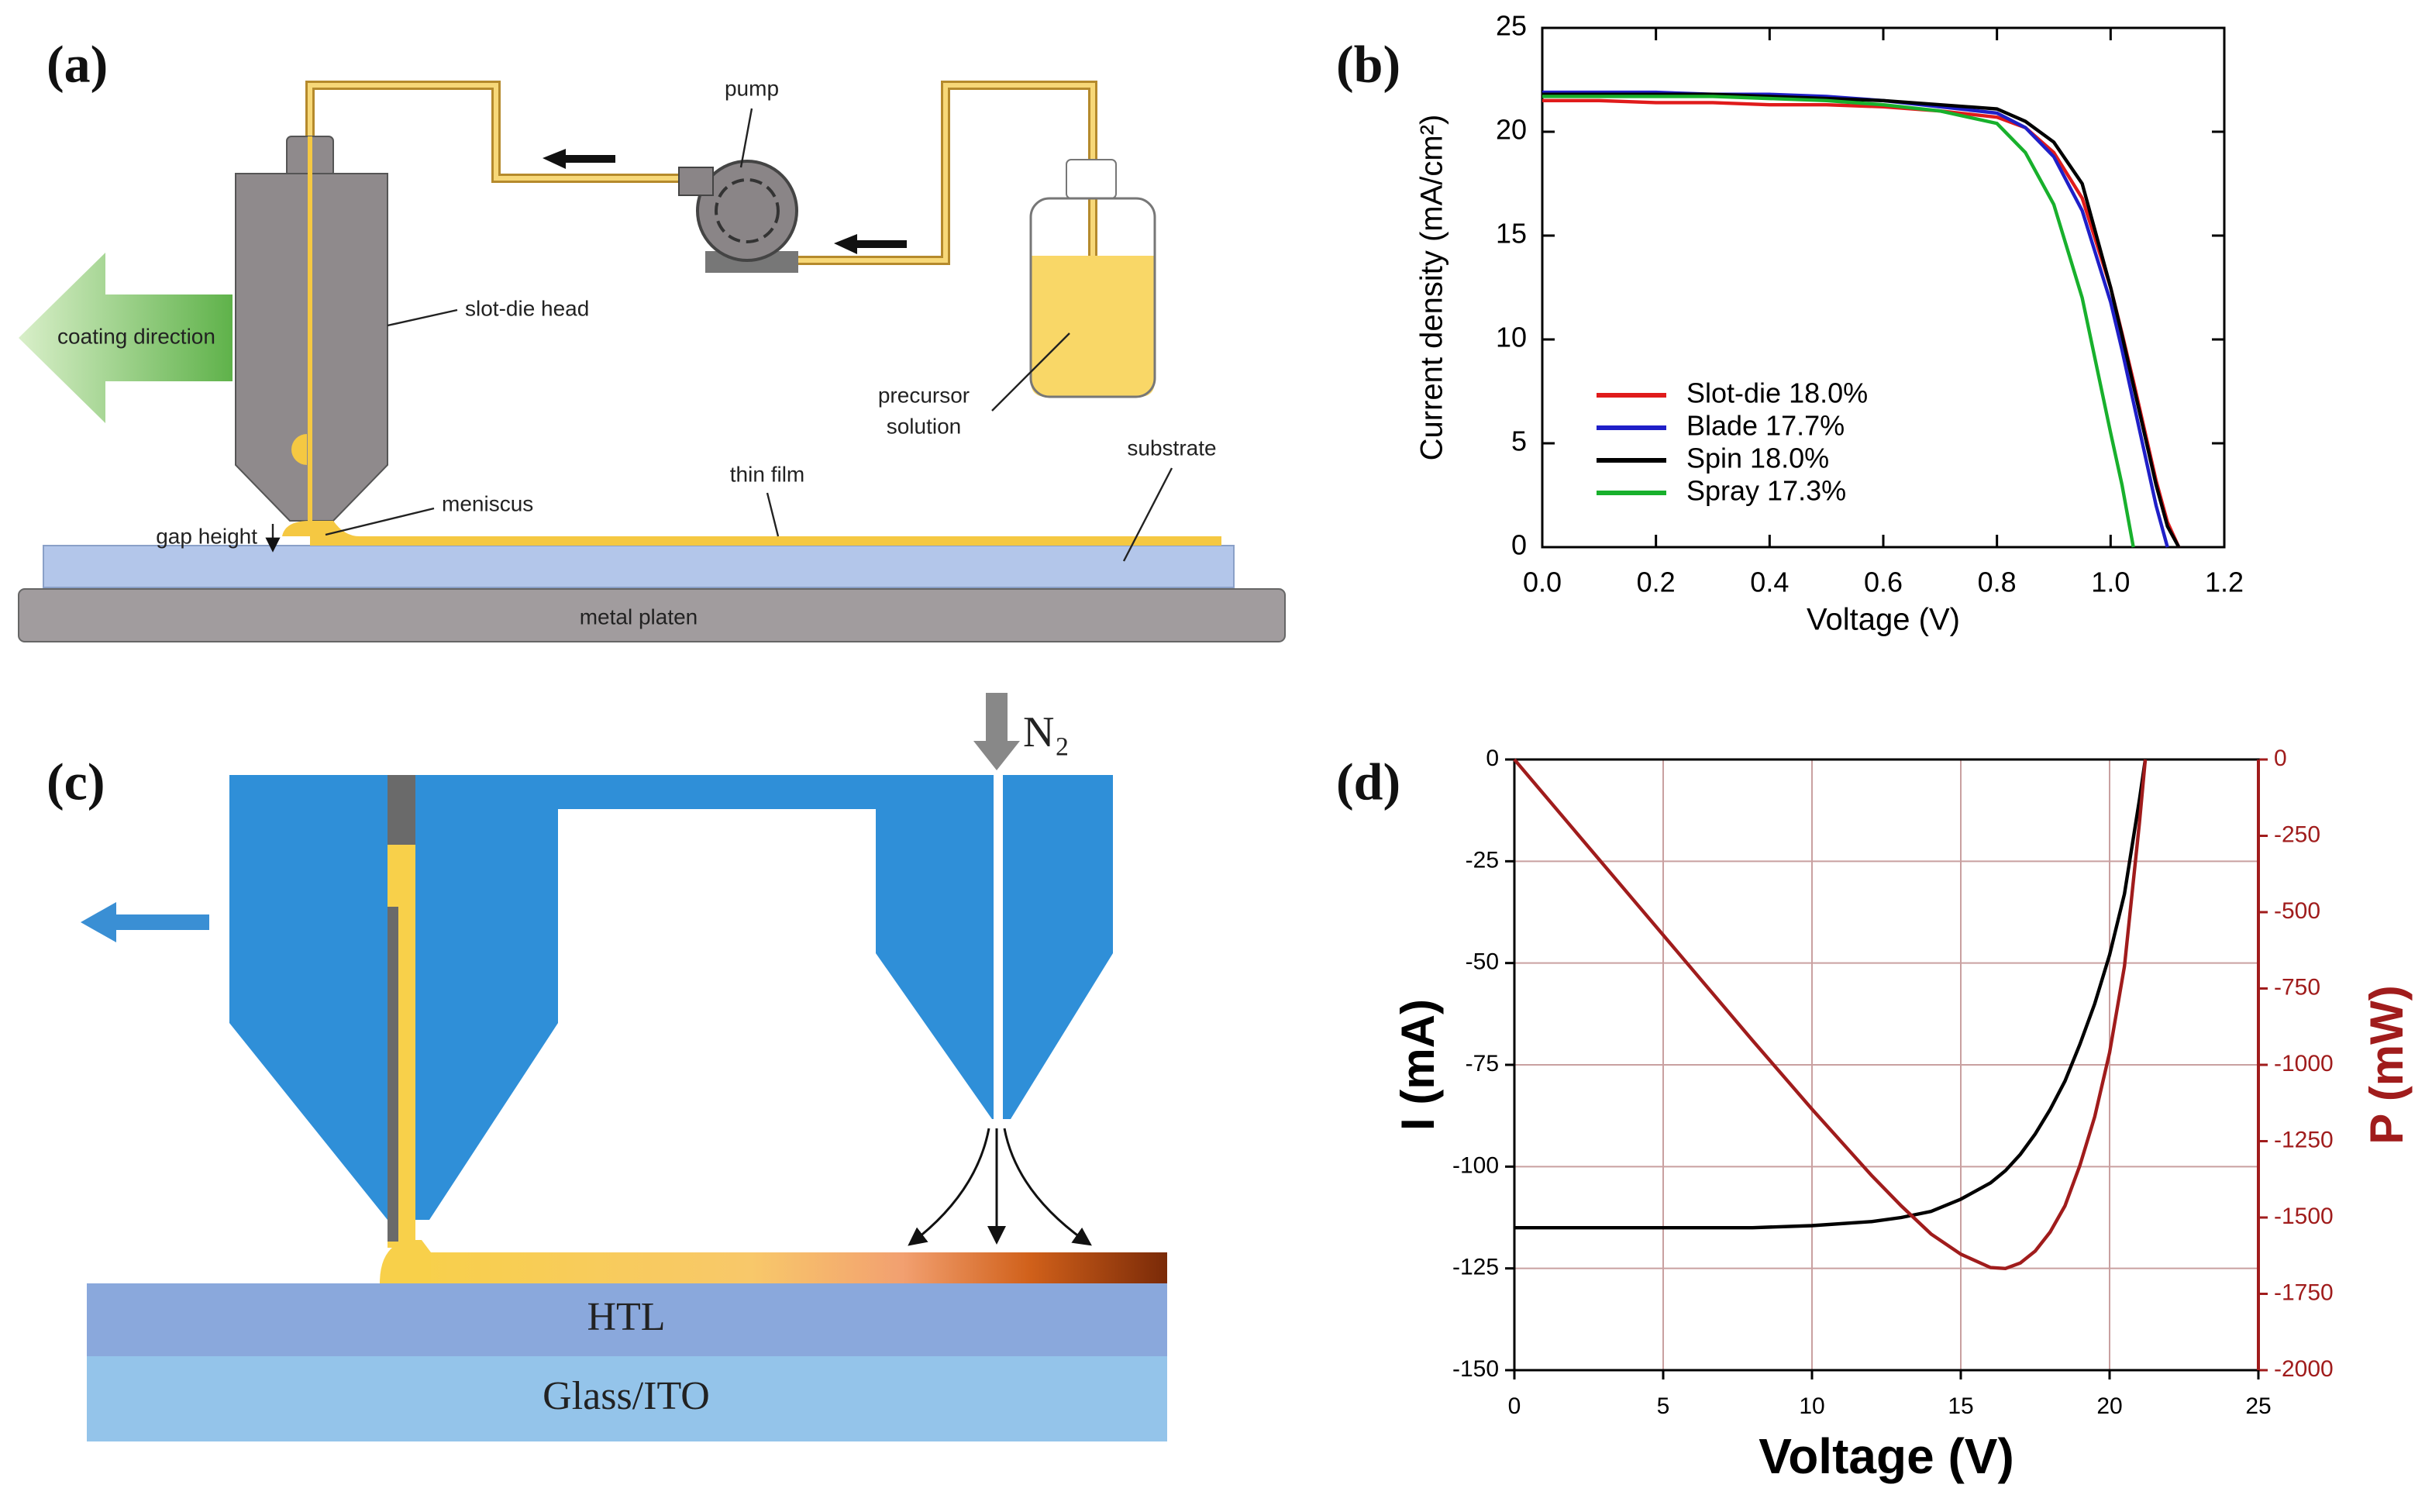  I want to click on y2-tick-label: -1250, so click(2304, 1139).